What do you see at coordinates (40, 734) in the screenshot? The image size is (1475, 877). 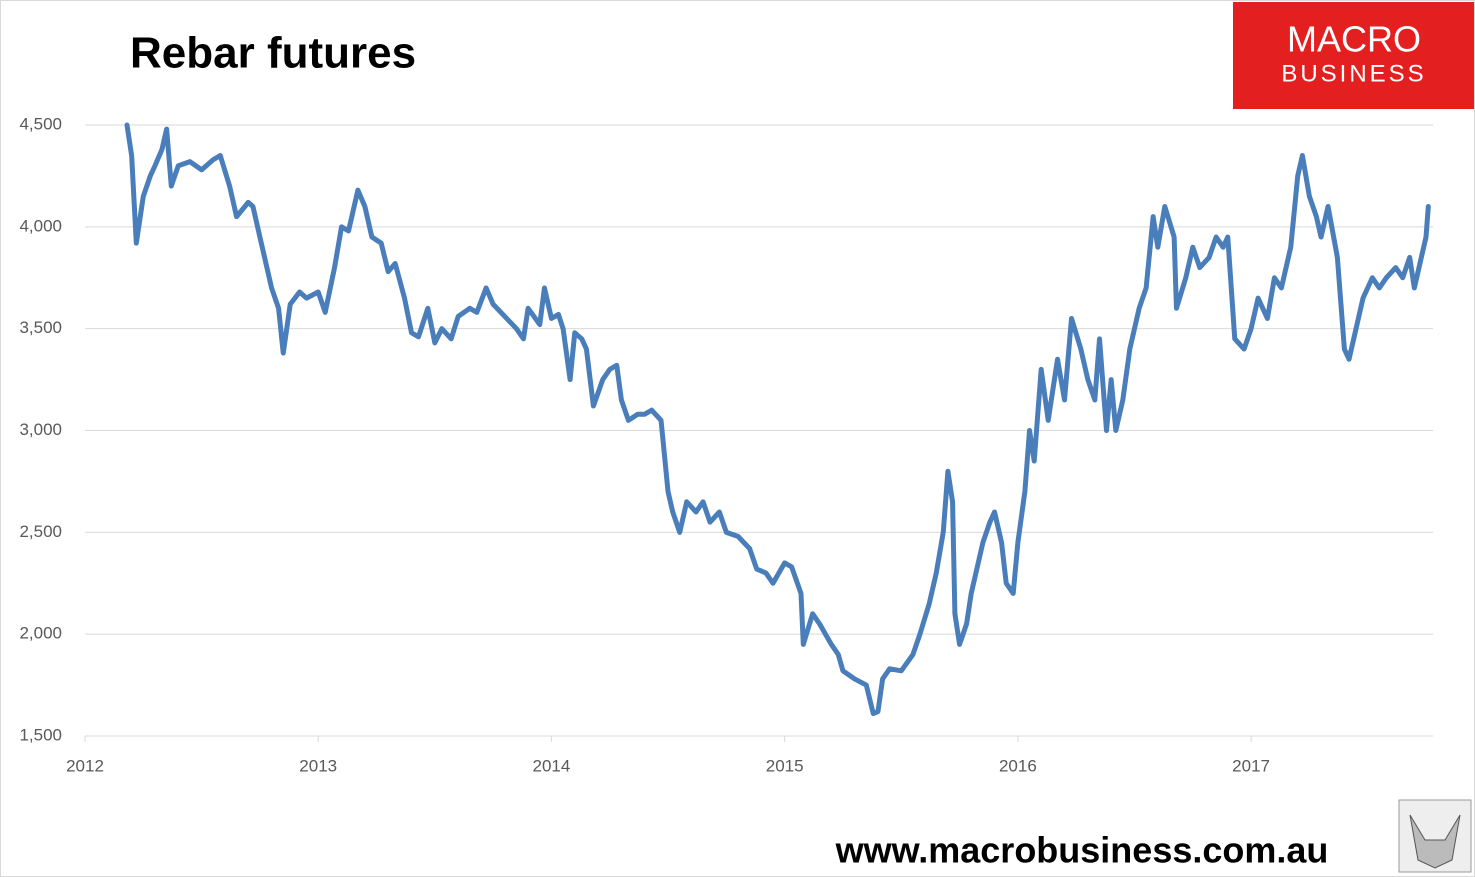 I see `y-tick-label: 1,500` at bounding box center [40, 734].